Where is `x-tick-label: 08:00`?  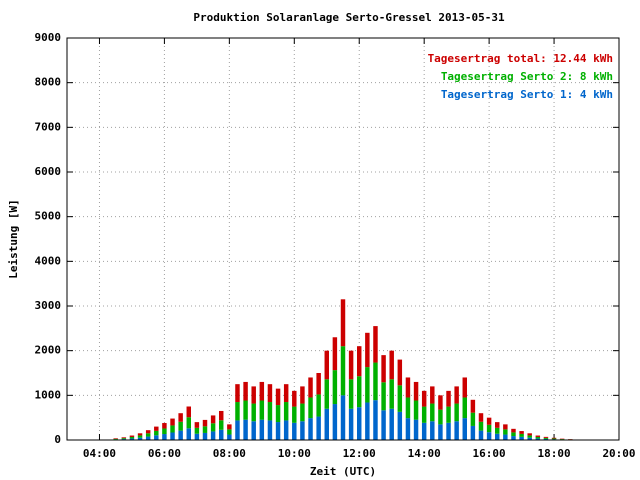 x-tick-label: 08:00 is located at coordinates (229, 453).